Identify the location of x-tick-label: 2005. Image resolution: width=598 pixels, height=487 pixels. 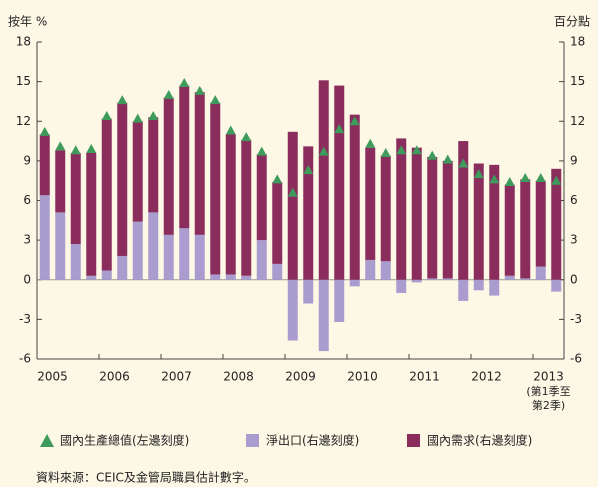
(52, 377).